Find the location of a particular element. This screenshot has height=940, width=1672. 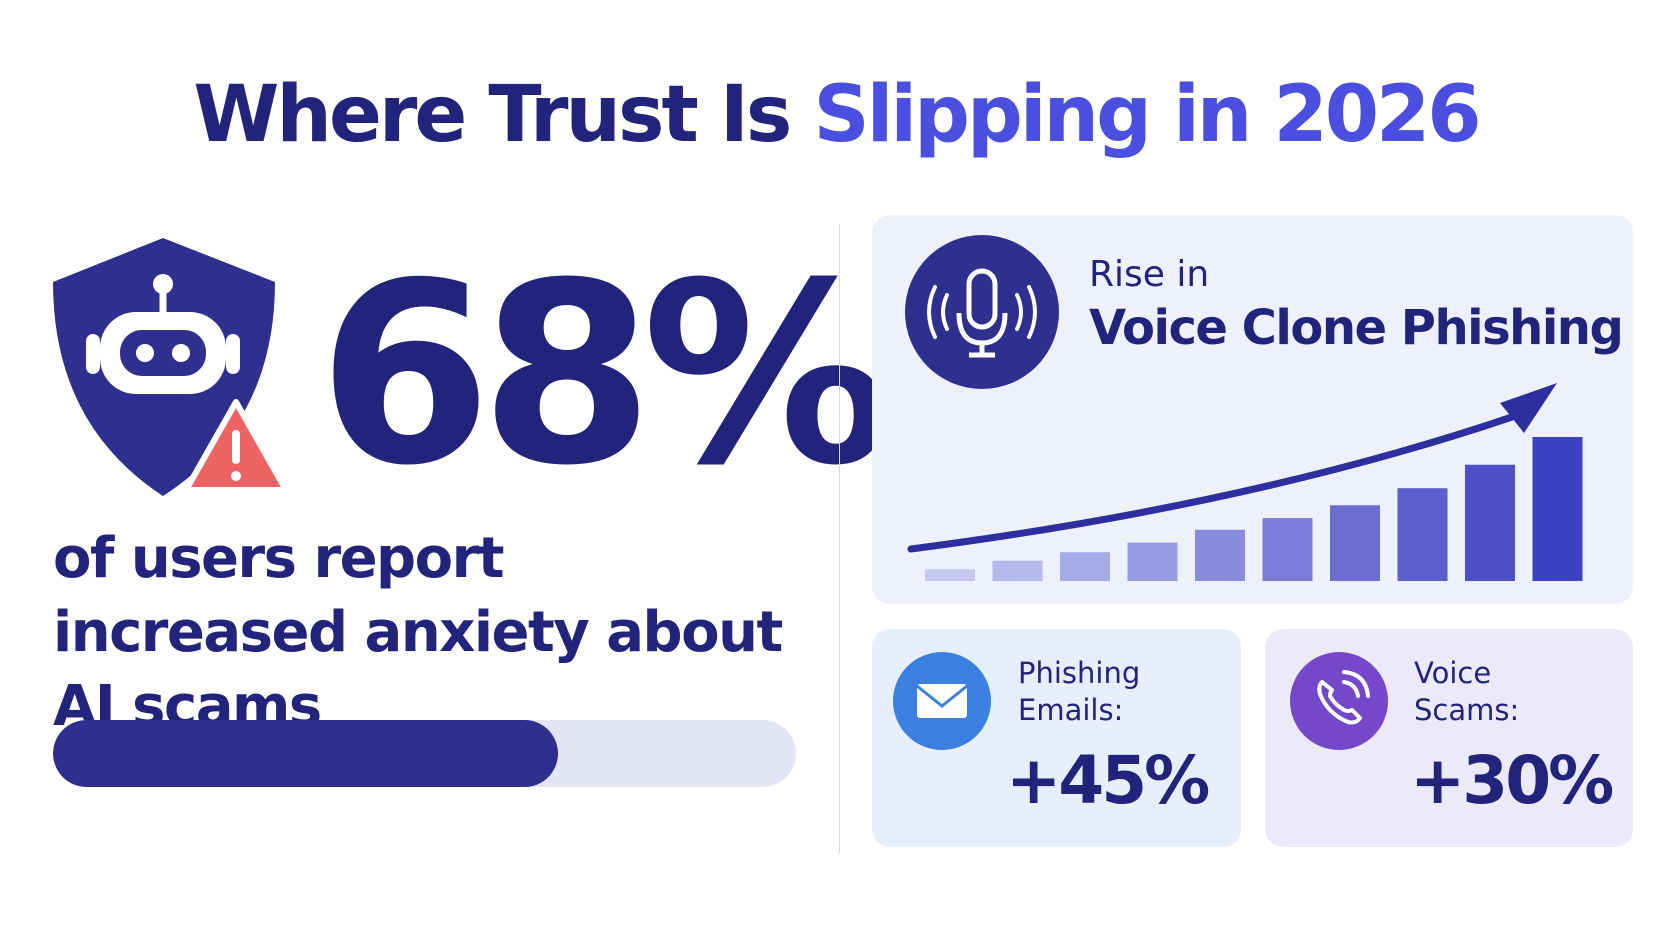

trend-chart is located at coordinates (1245, 482).